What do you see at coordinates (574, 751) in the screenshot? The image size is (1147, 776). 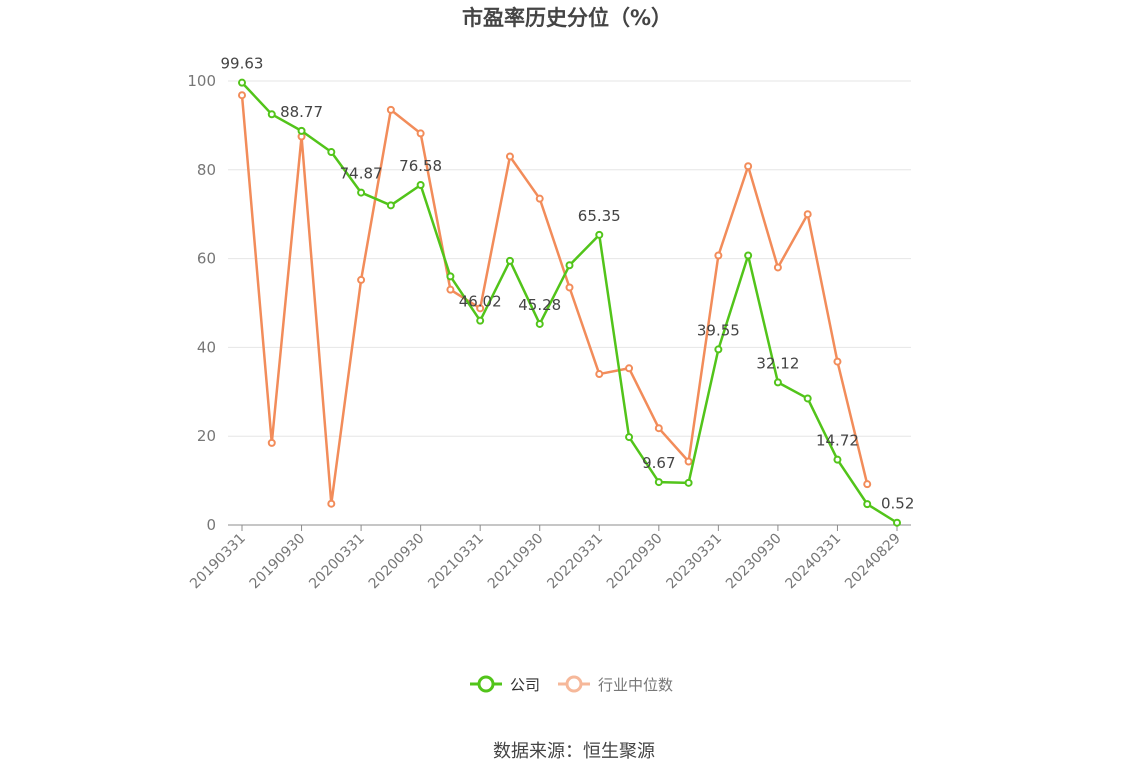 I see `source-text: 数据来源：恒生聚源` at bounding box center [574, 751].